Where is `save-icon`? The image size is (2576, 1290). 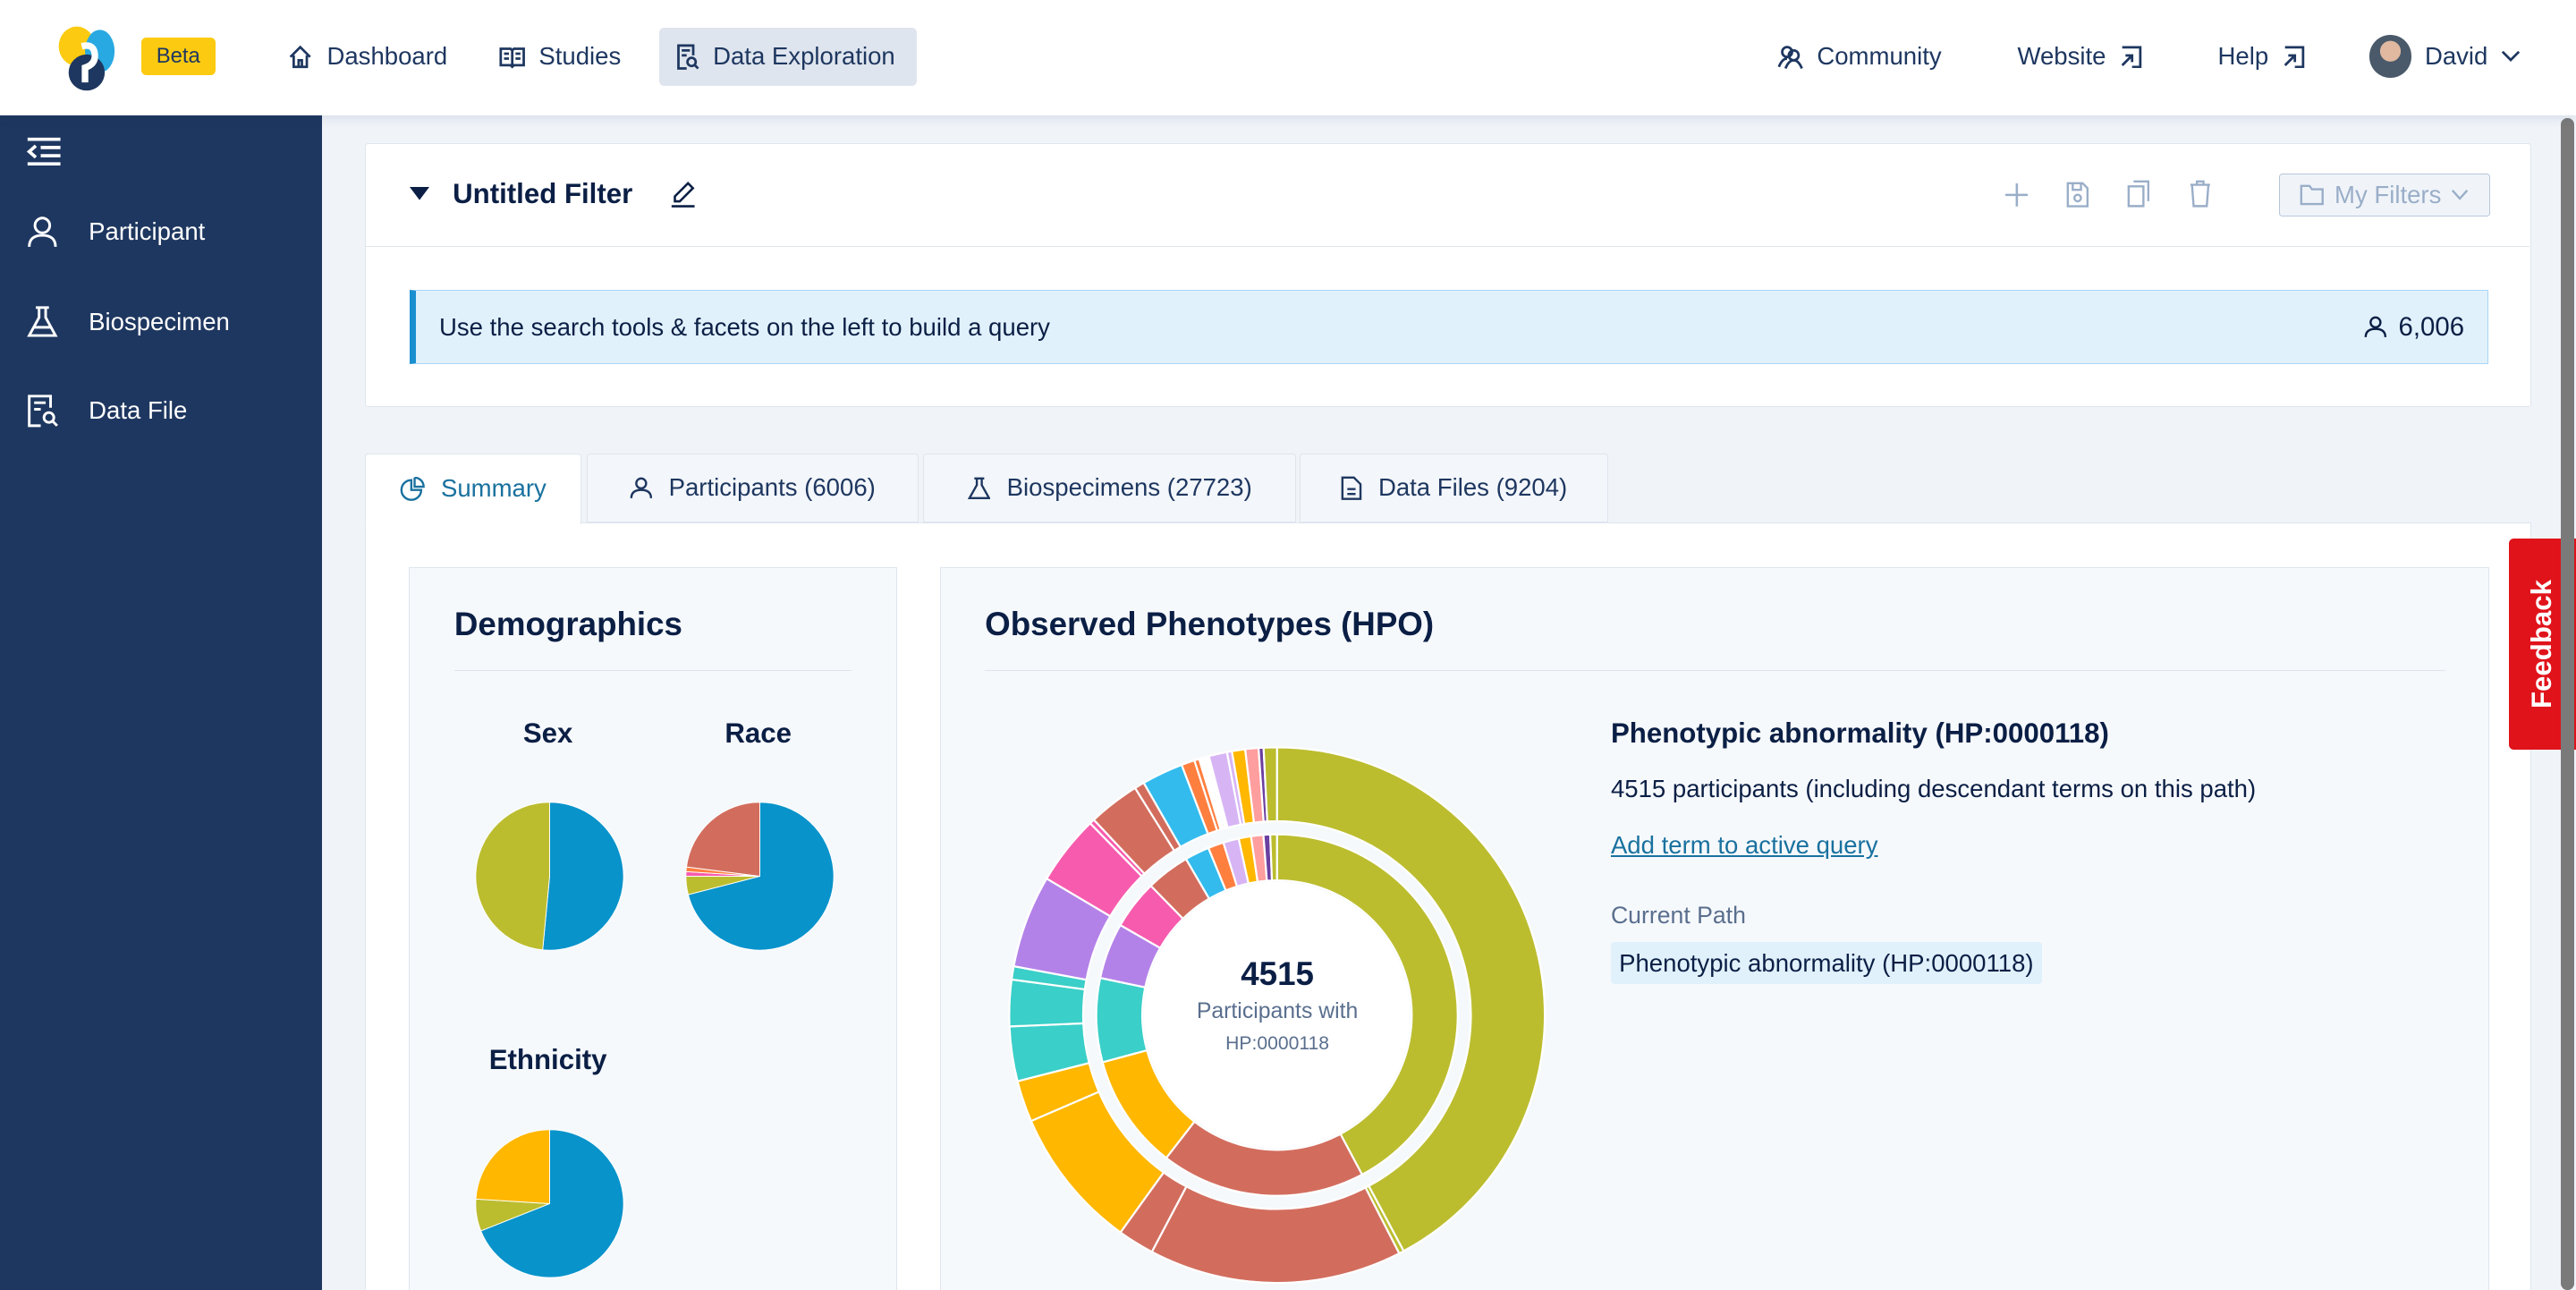 save-icon is located at coordinates (2077, 195).